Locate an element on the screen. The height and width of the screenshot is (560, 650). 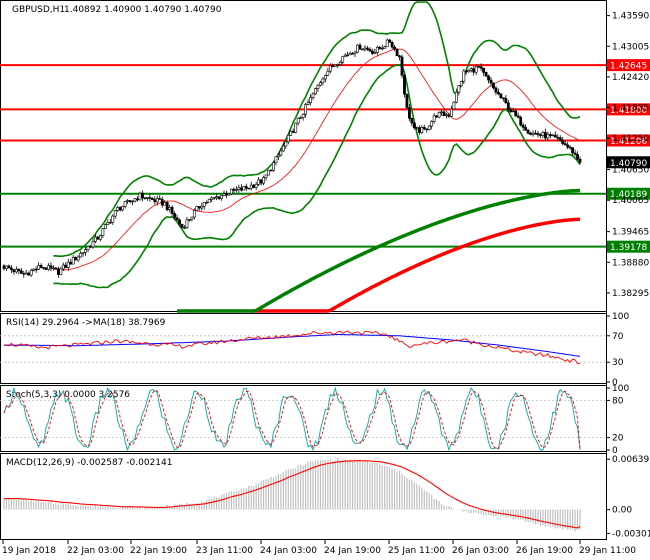
ma-line-SMA200 is located at coordinates (416, 265).